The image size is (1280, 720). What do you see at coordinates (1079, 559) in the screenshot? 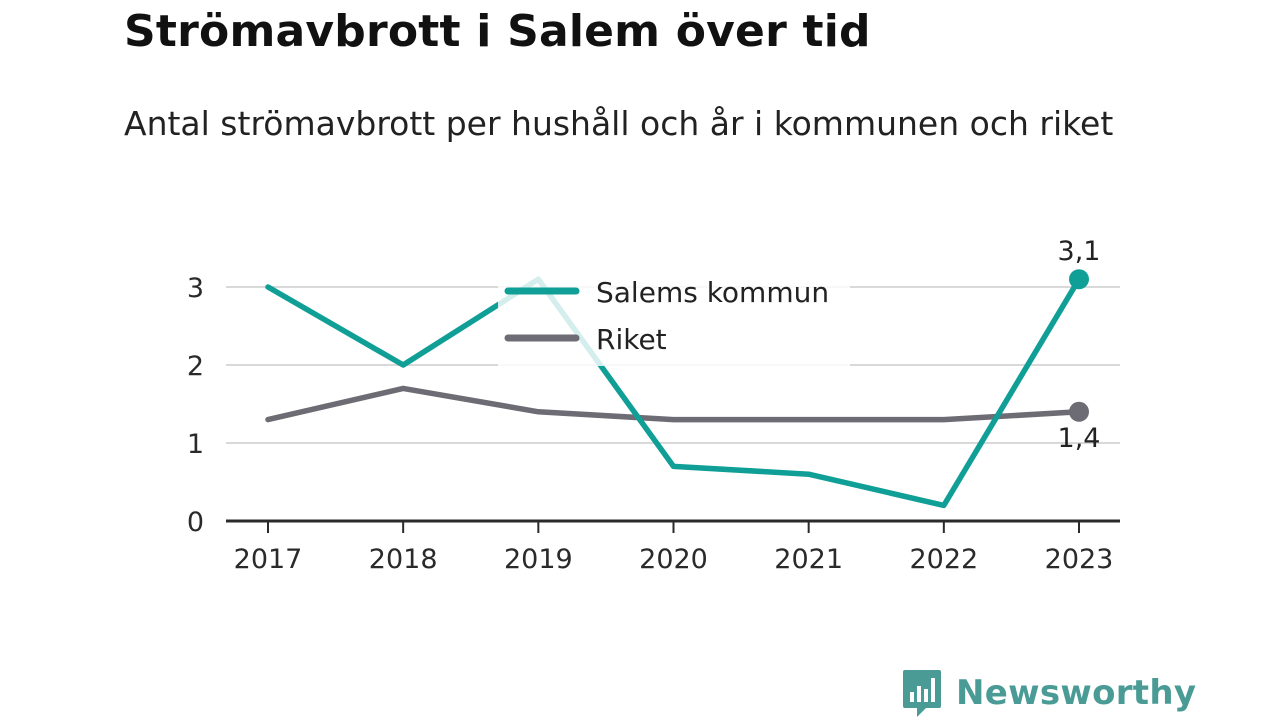
I see `x-tick-label: 2023` at bounding box center [1079, 559].